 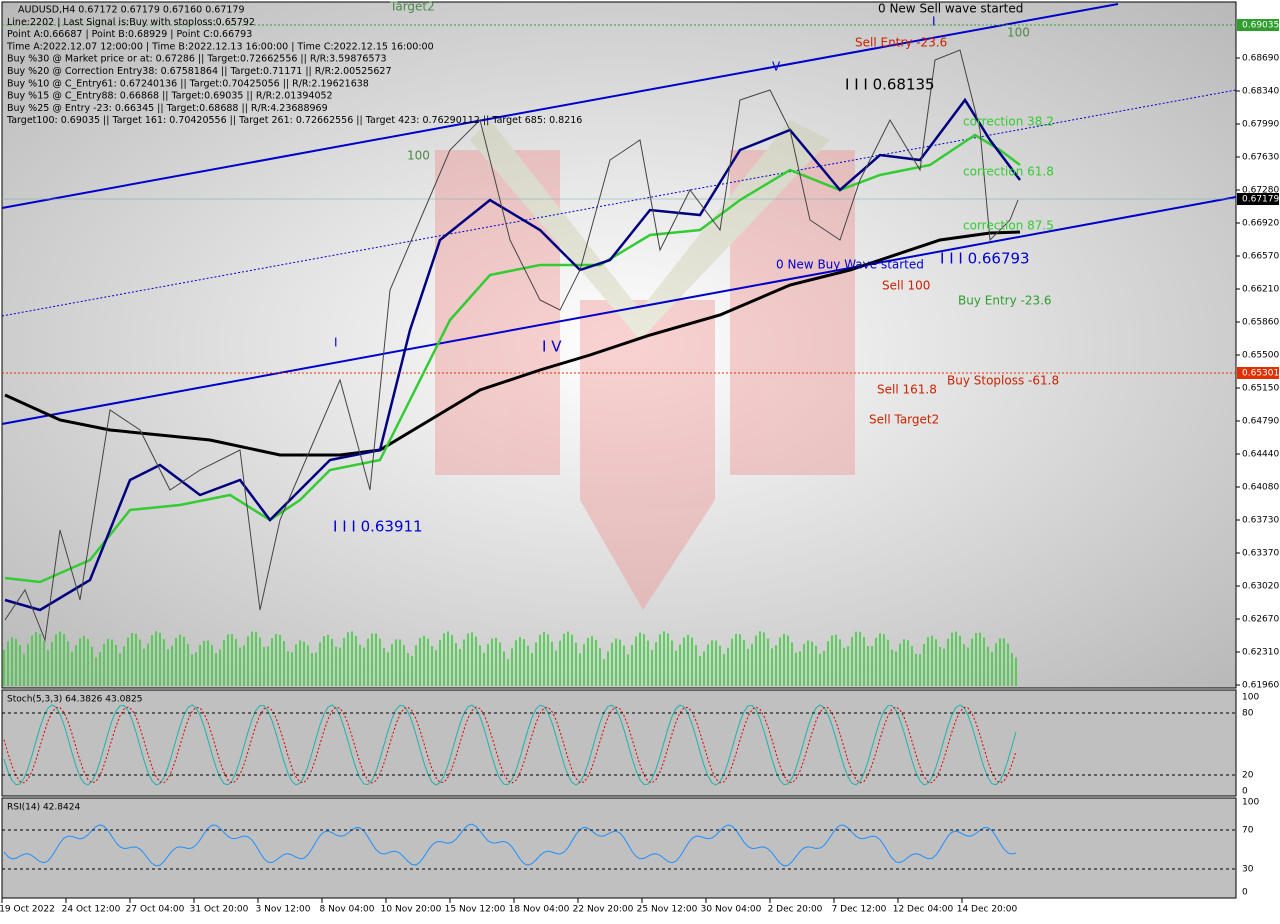 I want to click on rsi-level: 70, so click(x=1248, y=831).